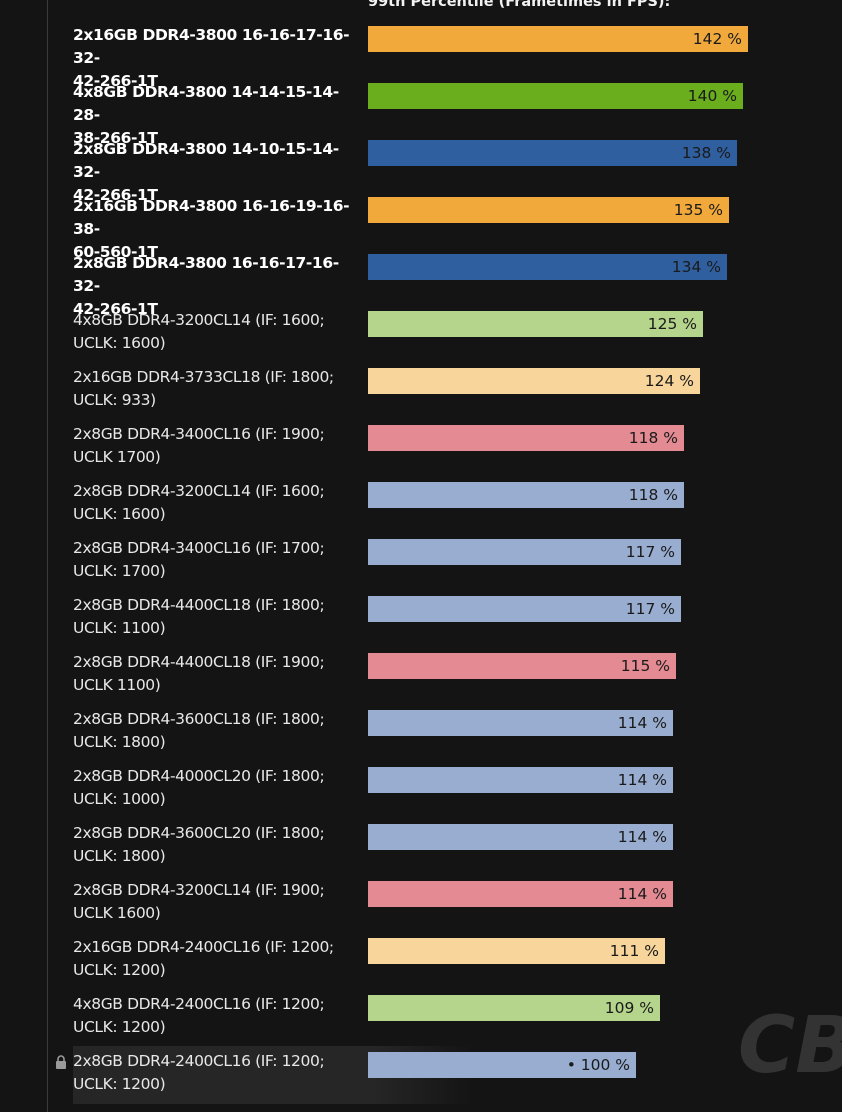 This screenshot has height=1112, width=842. Describe the element at coordinates (61, 1062) in the screenshot. I see `lock-icon` at that location.